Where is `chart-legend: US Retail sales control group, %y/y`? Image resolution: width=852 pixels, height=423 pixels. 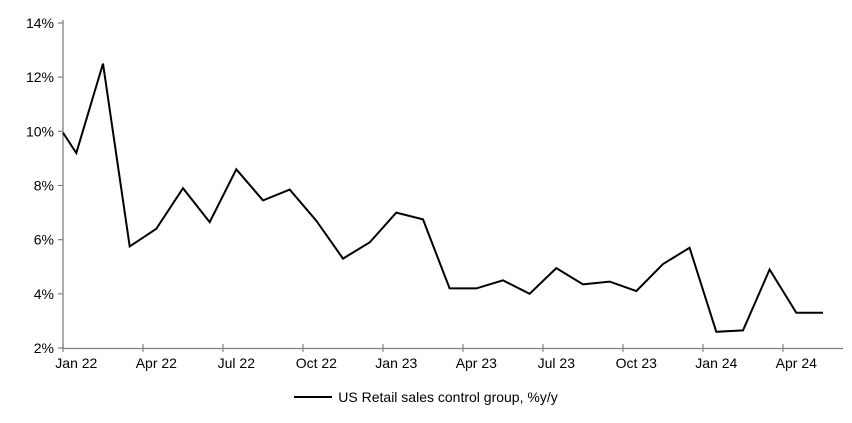 chart-legend: US Retail sales control group, %y/y is located at coordinates (426, 397).